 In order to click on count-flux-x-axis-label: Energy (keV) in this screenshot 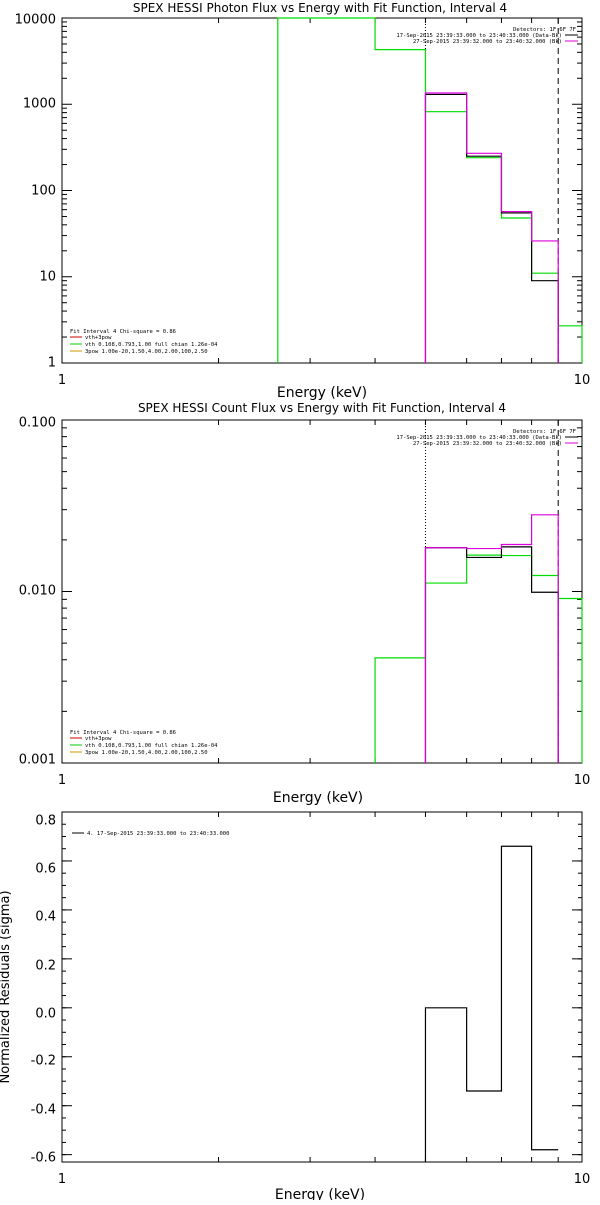, I will do `click(318, 798)`.